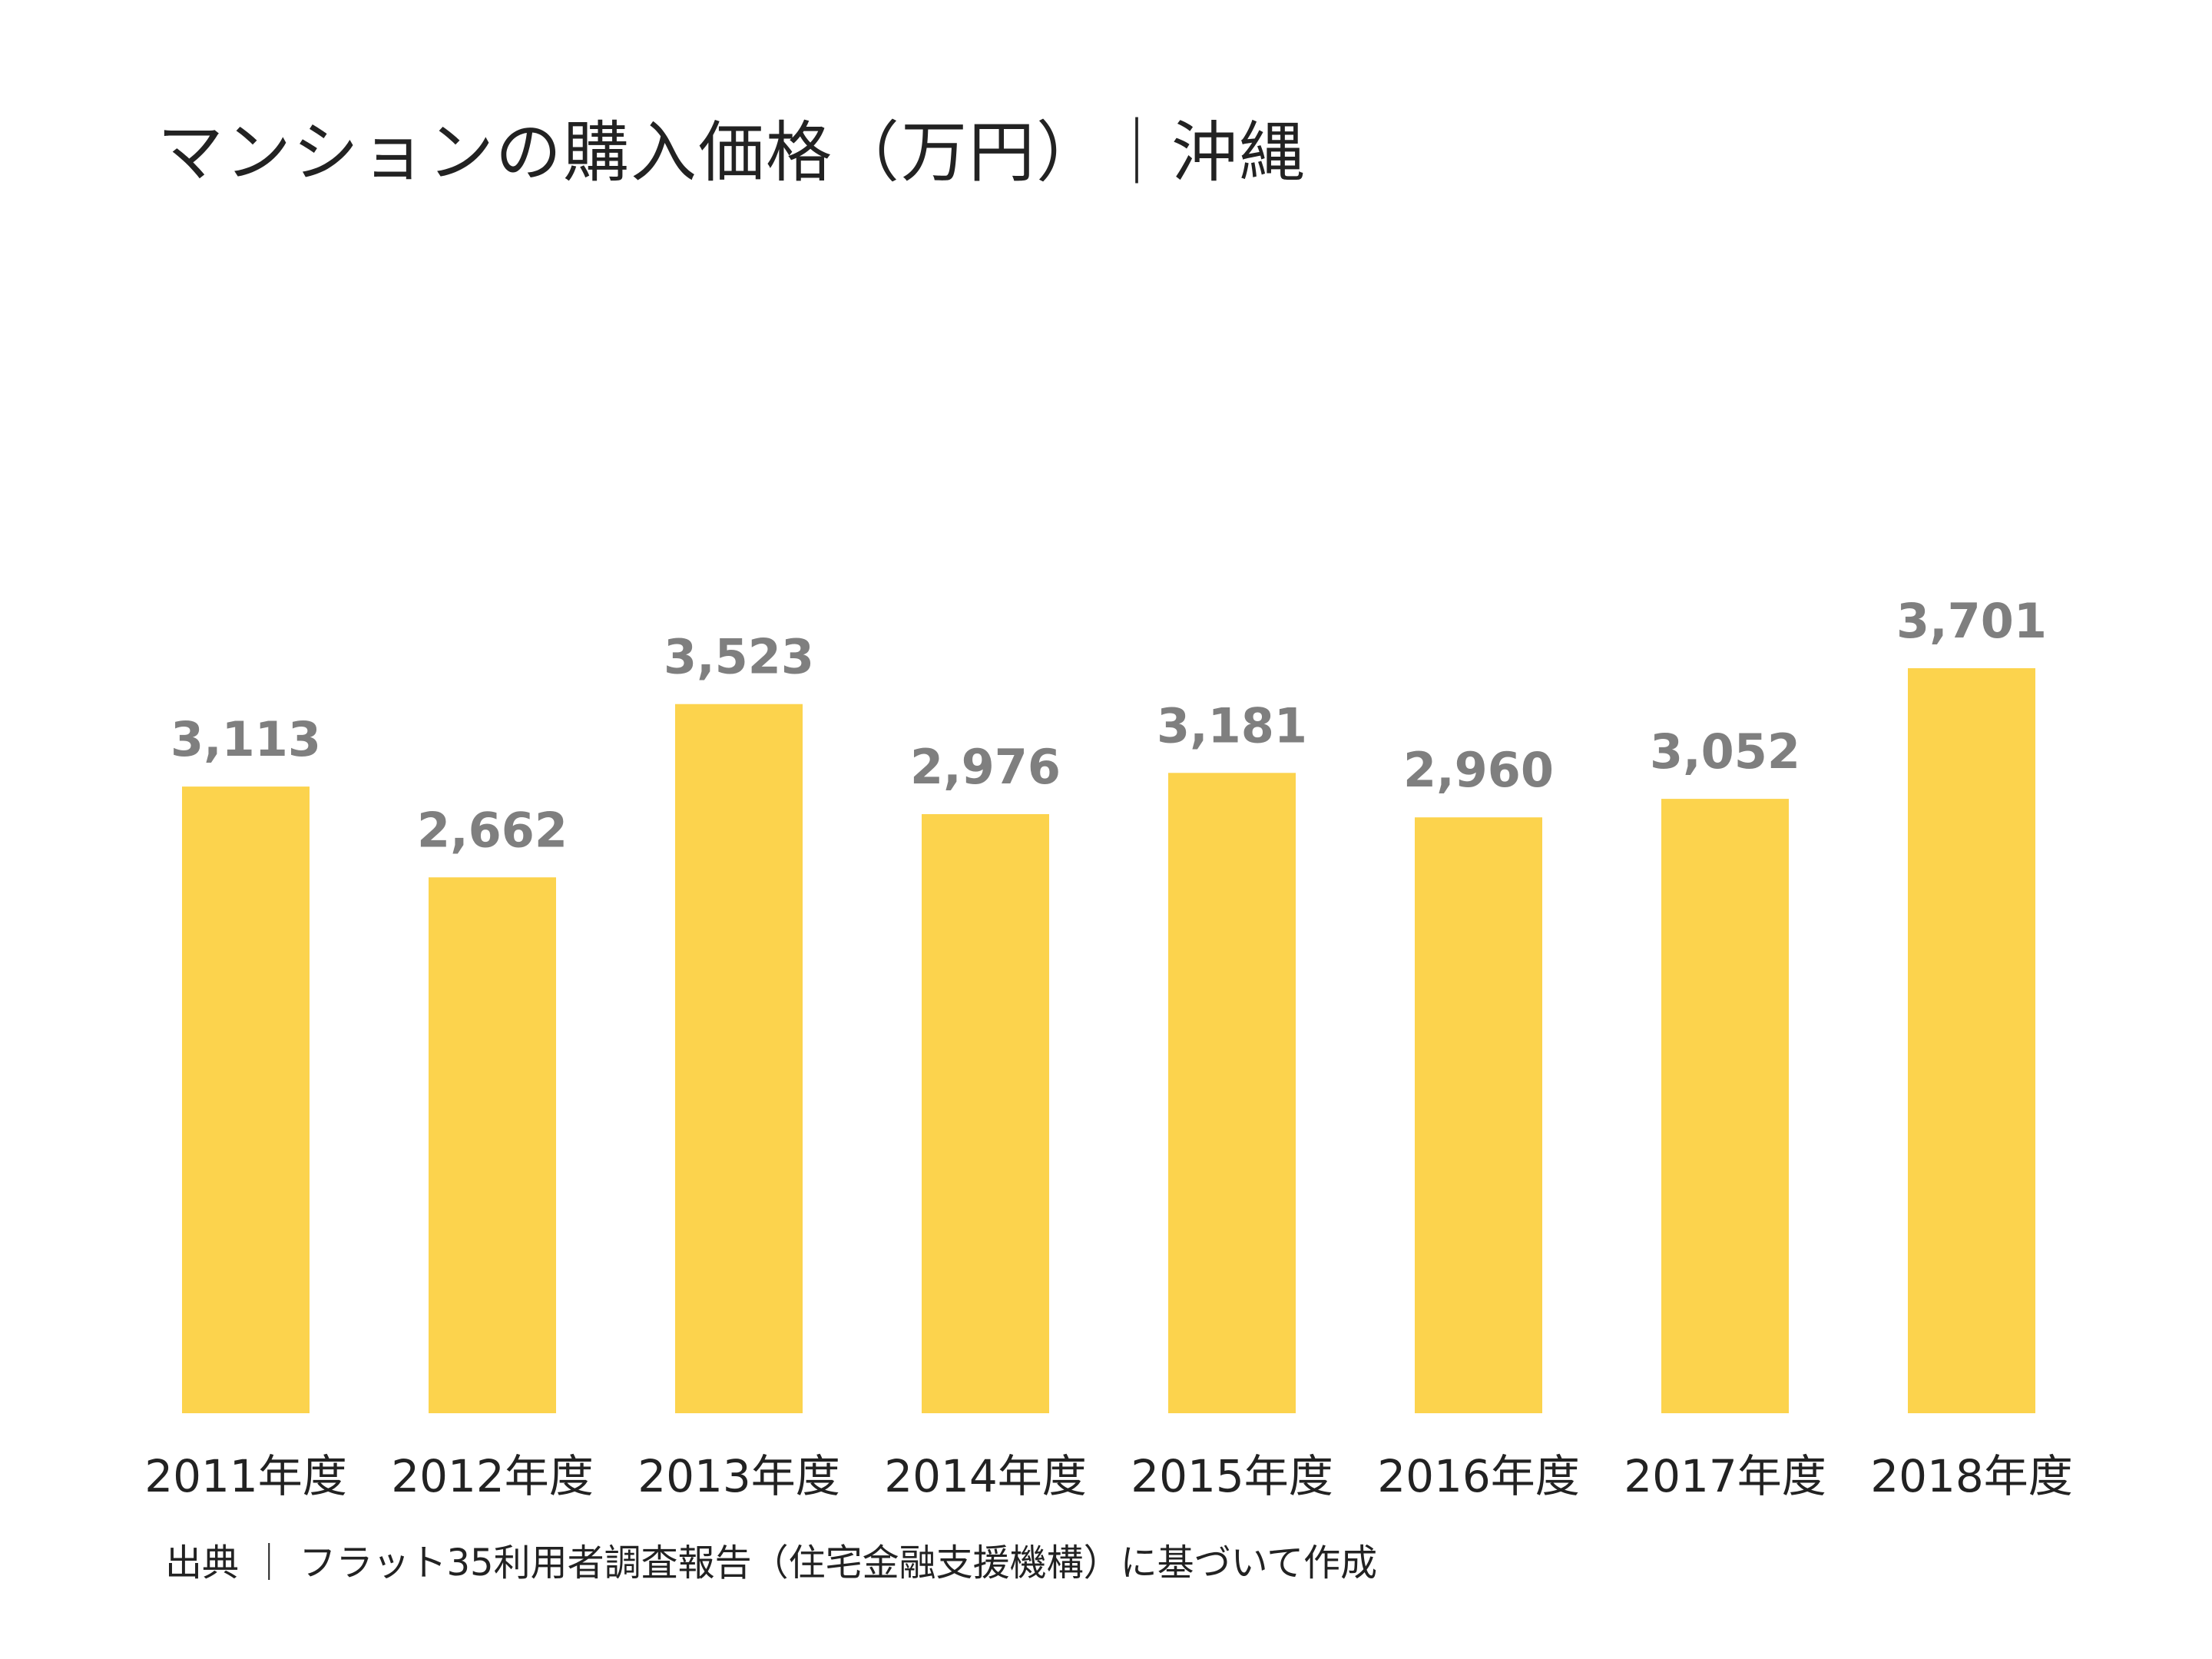 Image resolution: width=2212 pixels, height=1659 pixels. I want to click on value-label: 3,052, so click(1725, 752).